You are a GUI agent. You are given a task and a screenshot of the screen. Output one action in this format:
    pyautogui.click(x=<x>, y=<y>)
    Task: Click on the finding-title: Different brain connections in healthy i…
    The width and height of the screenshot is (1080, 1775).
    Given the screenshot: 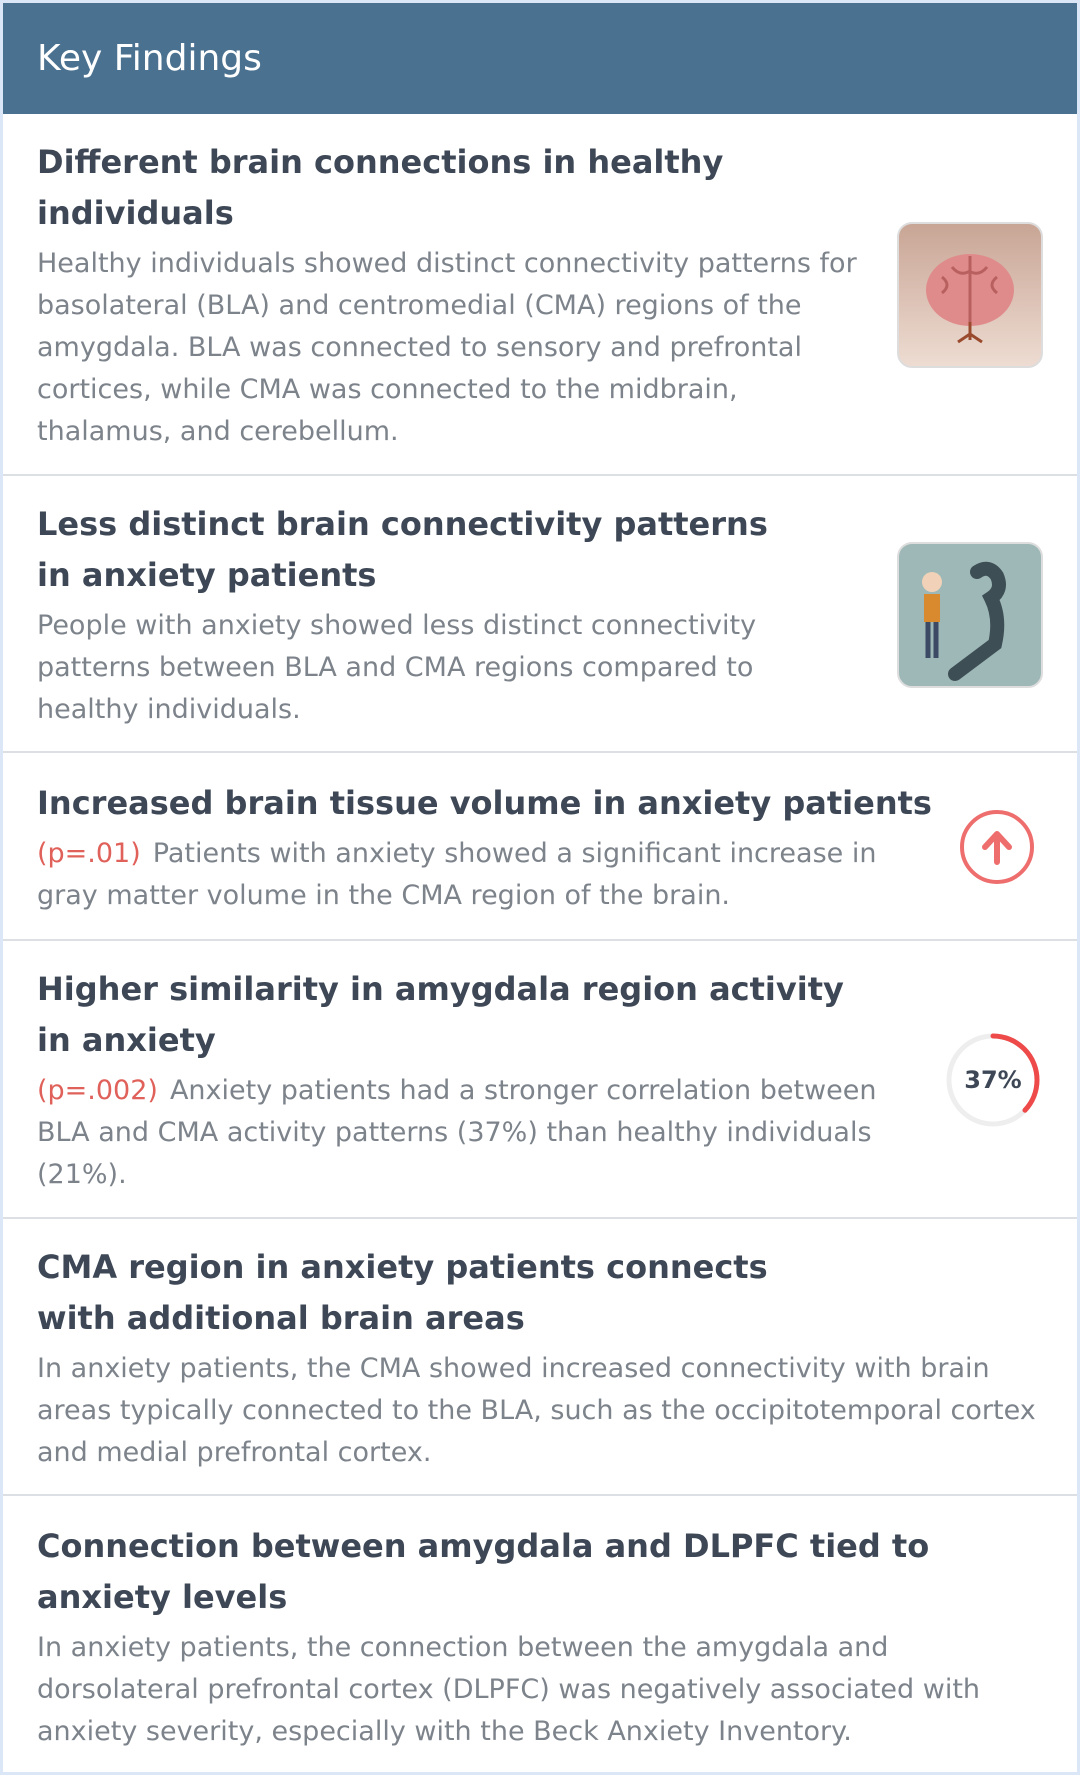 What is the action you would take?
    pyautogui.click(x=380, y=187)
    